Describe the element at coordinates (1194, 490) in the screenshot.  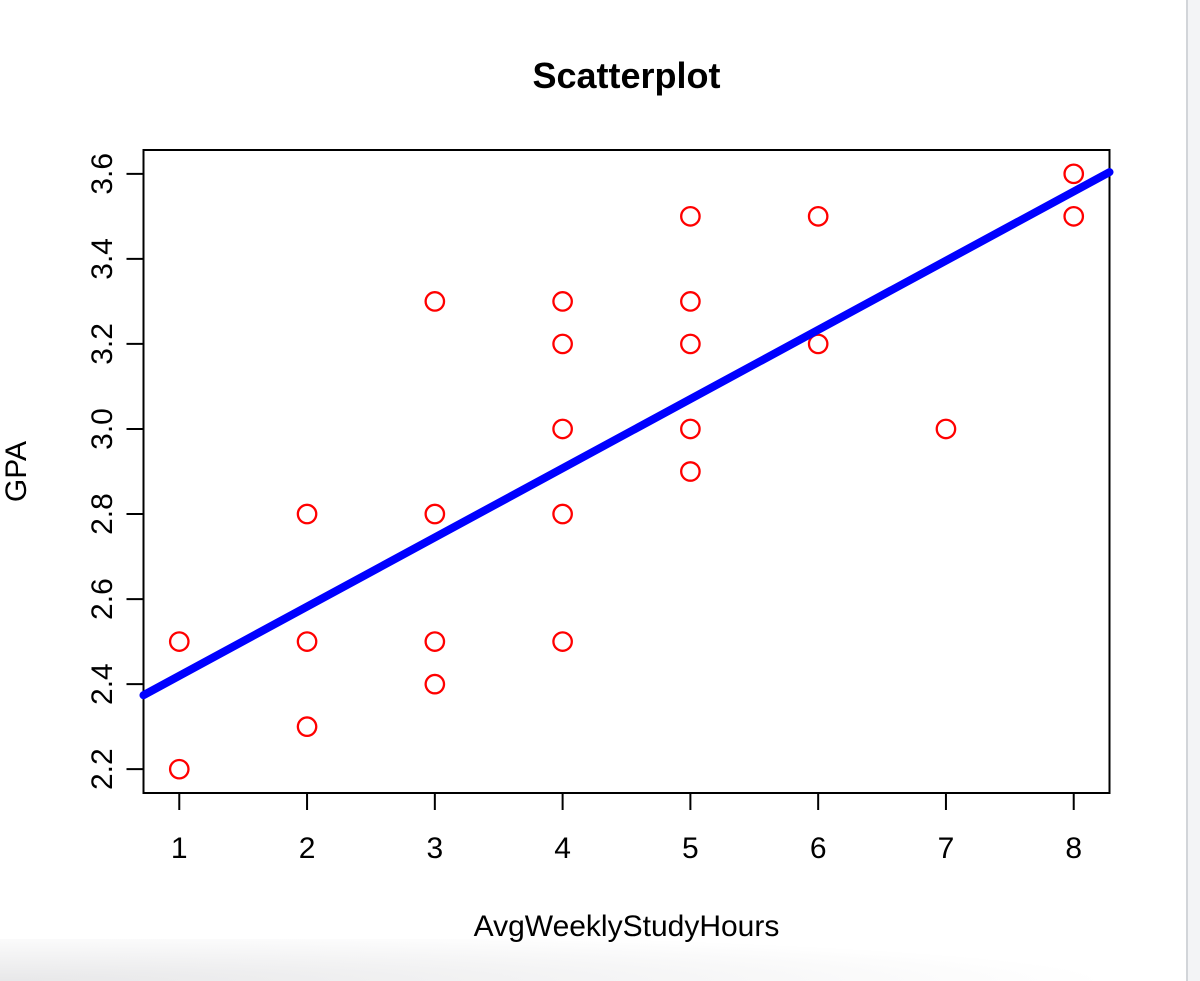
I see `page-edge-strip` at that location.